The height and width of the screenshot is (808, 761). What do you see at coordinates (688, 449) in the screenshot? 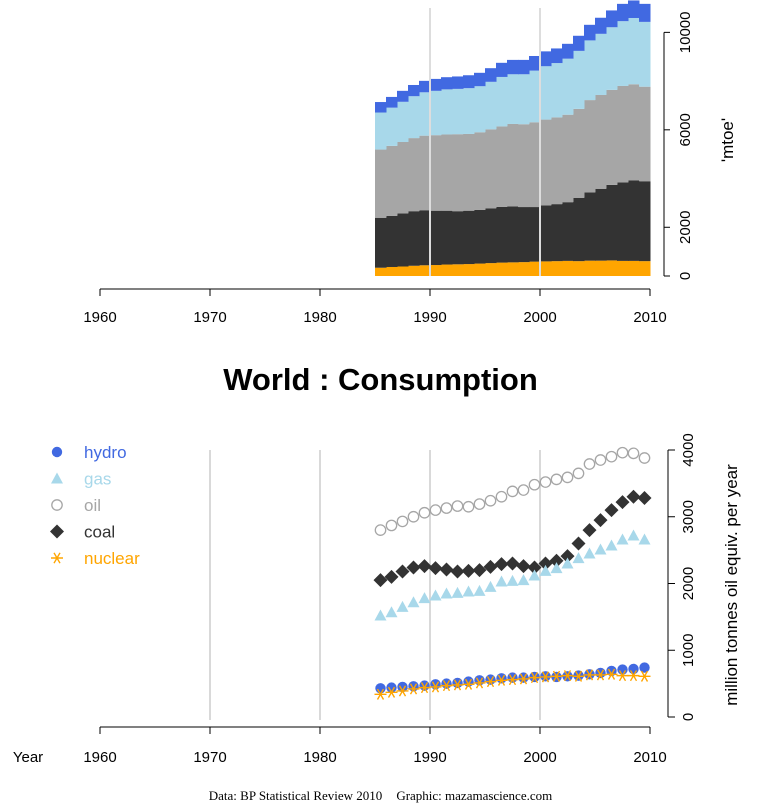
I see `y-tick-label-4000: 4000` at bounding box center [688, 449].